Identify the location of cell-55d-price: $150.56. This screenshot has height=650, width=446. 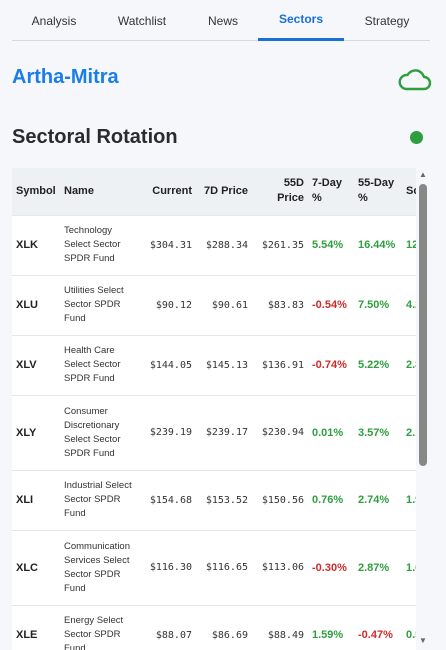
(280, 499).